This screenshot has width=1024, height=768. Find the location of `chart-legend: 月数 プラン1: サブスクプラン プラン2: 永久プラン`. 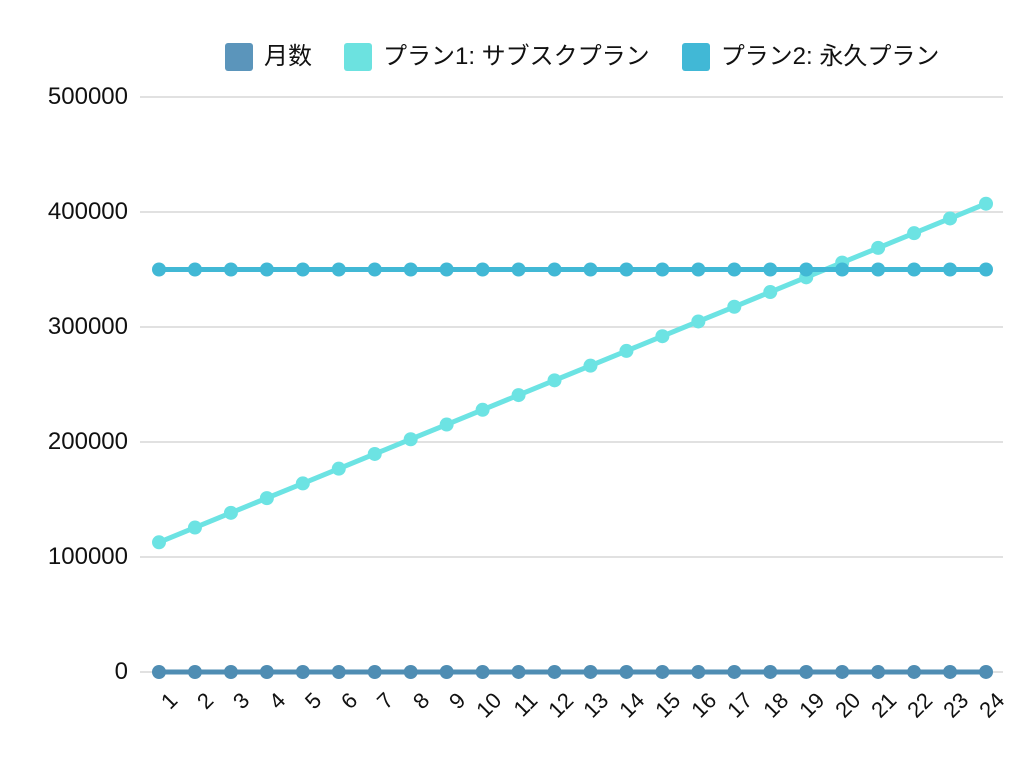

chart-legend: 月数 プラン1: サブスクプラン プラン2: 永久プラン is located at coordinates (582, 57).